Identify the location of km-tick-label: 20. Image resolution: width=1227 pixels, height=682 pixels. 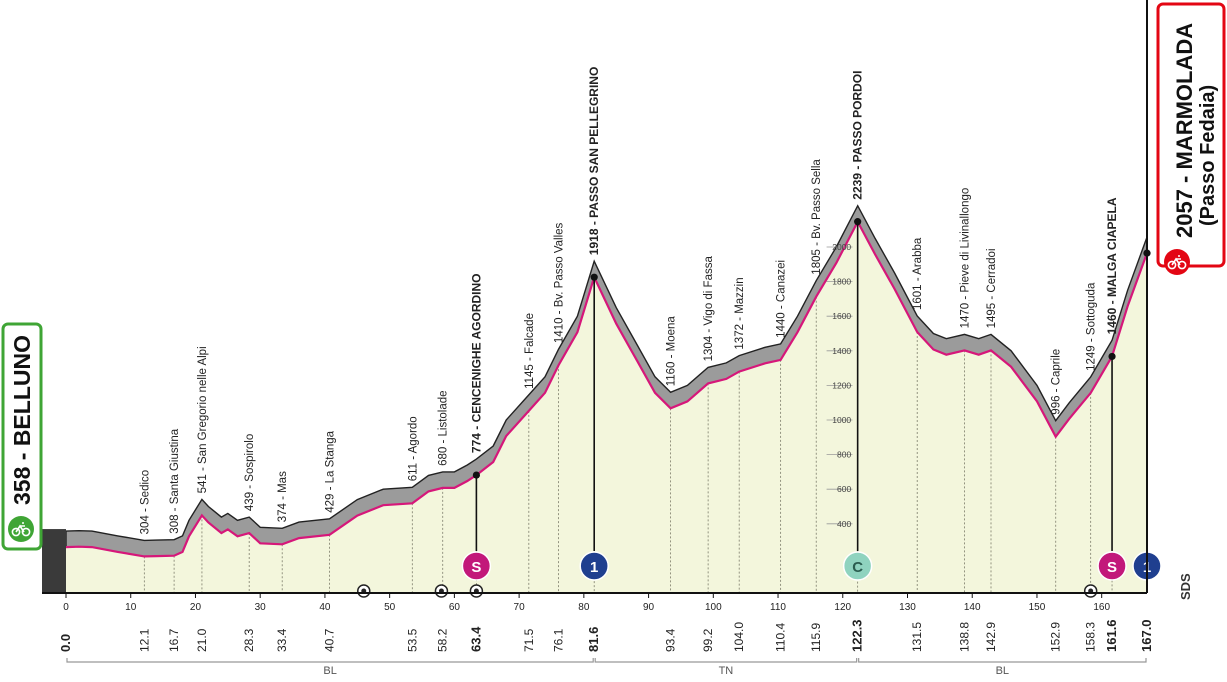
(196, 607).